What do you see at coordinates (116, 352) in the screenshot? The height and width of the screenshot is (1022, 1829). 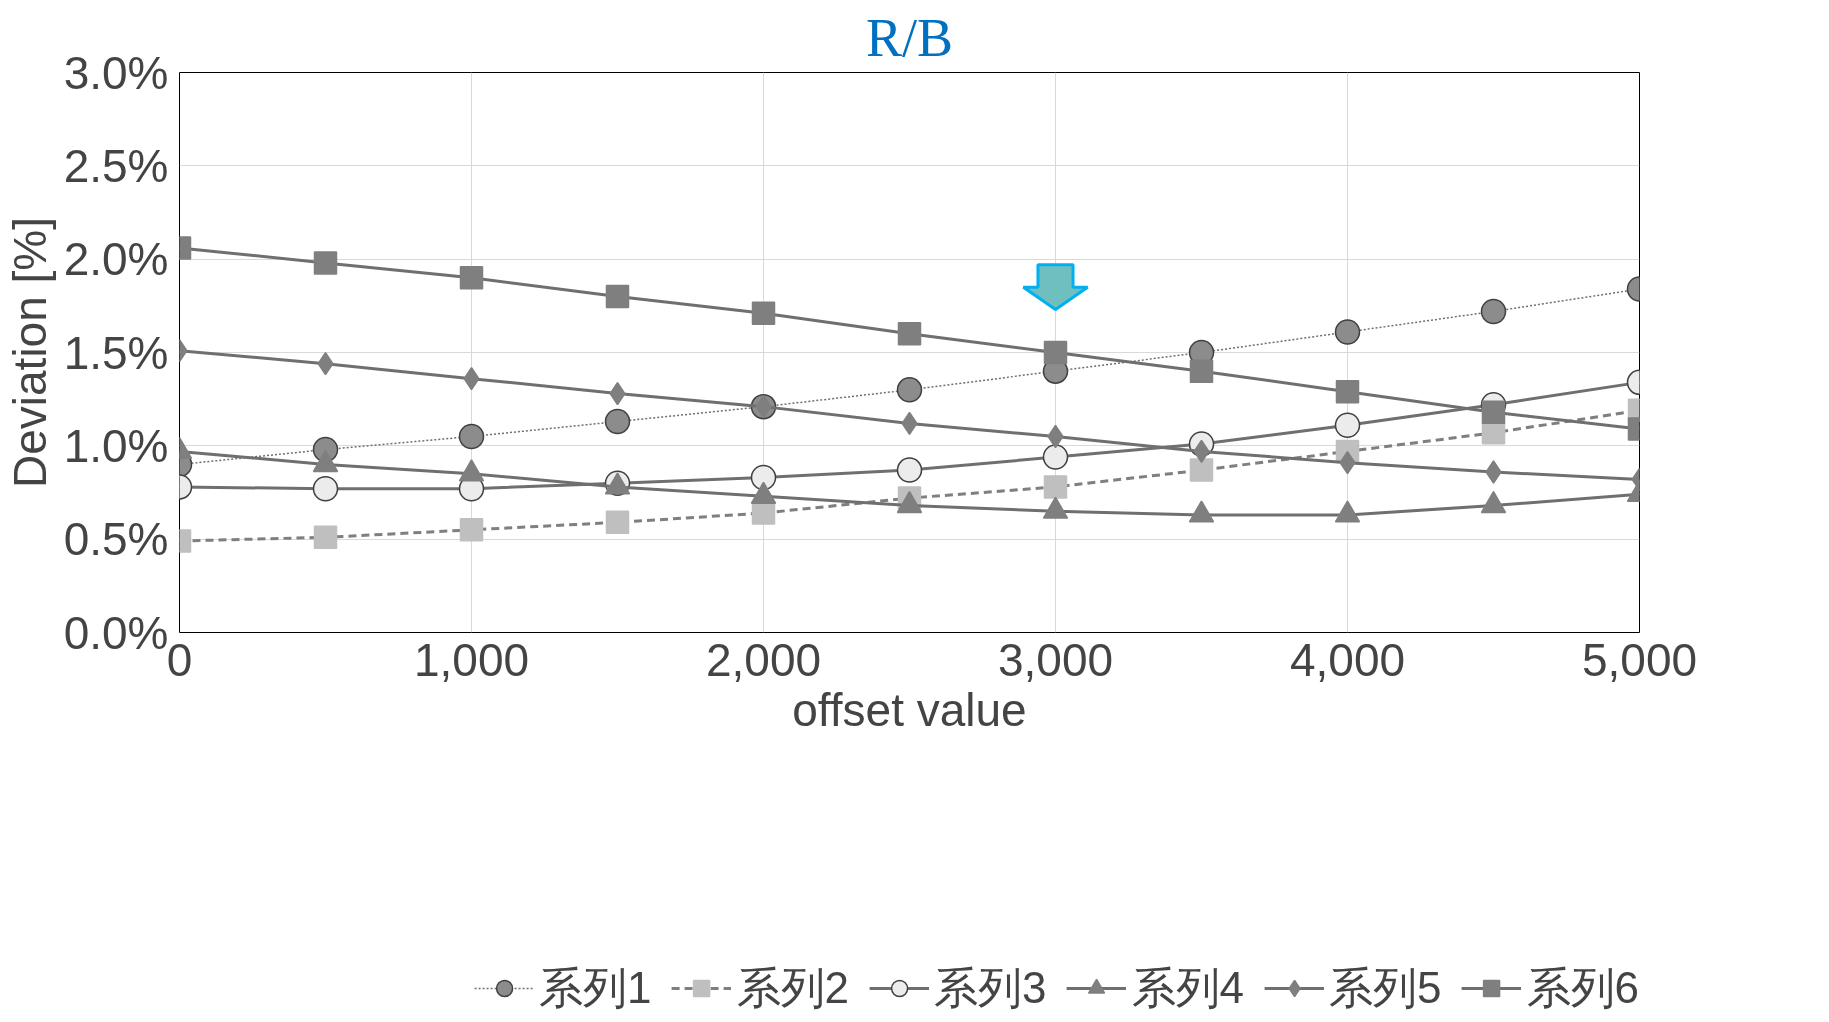 I see `y-tick-label: 1.5%` at bounding box center [116, 352].